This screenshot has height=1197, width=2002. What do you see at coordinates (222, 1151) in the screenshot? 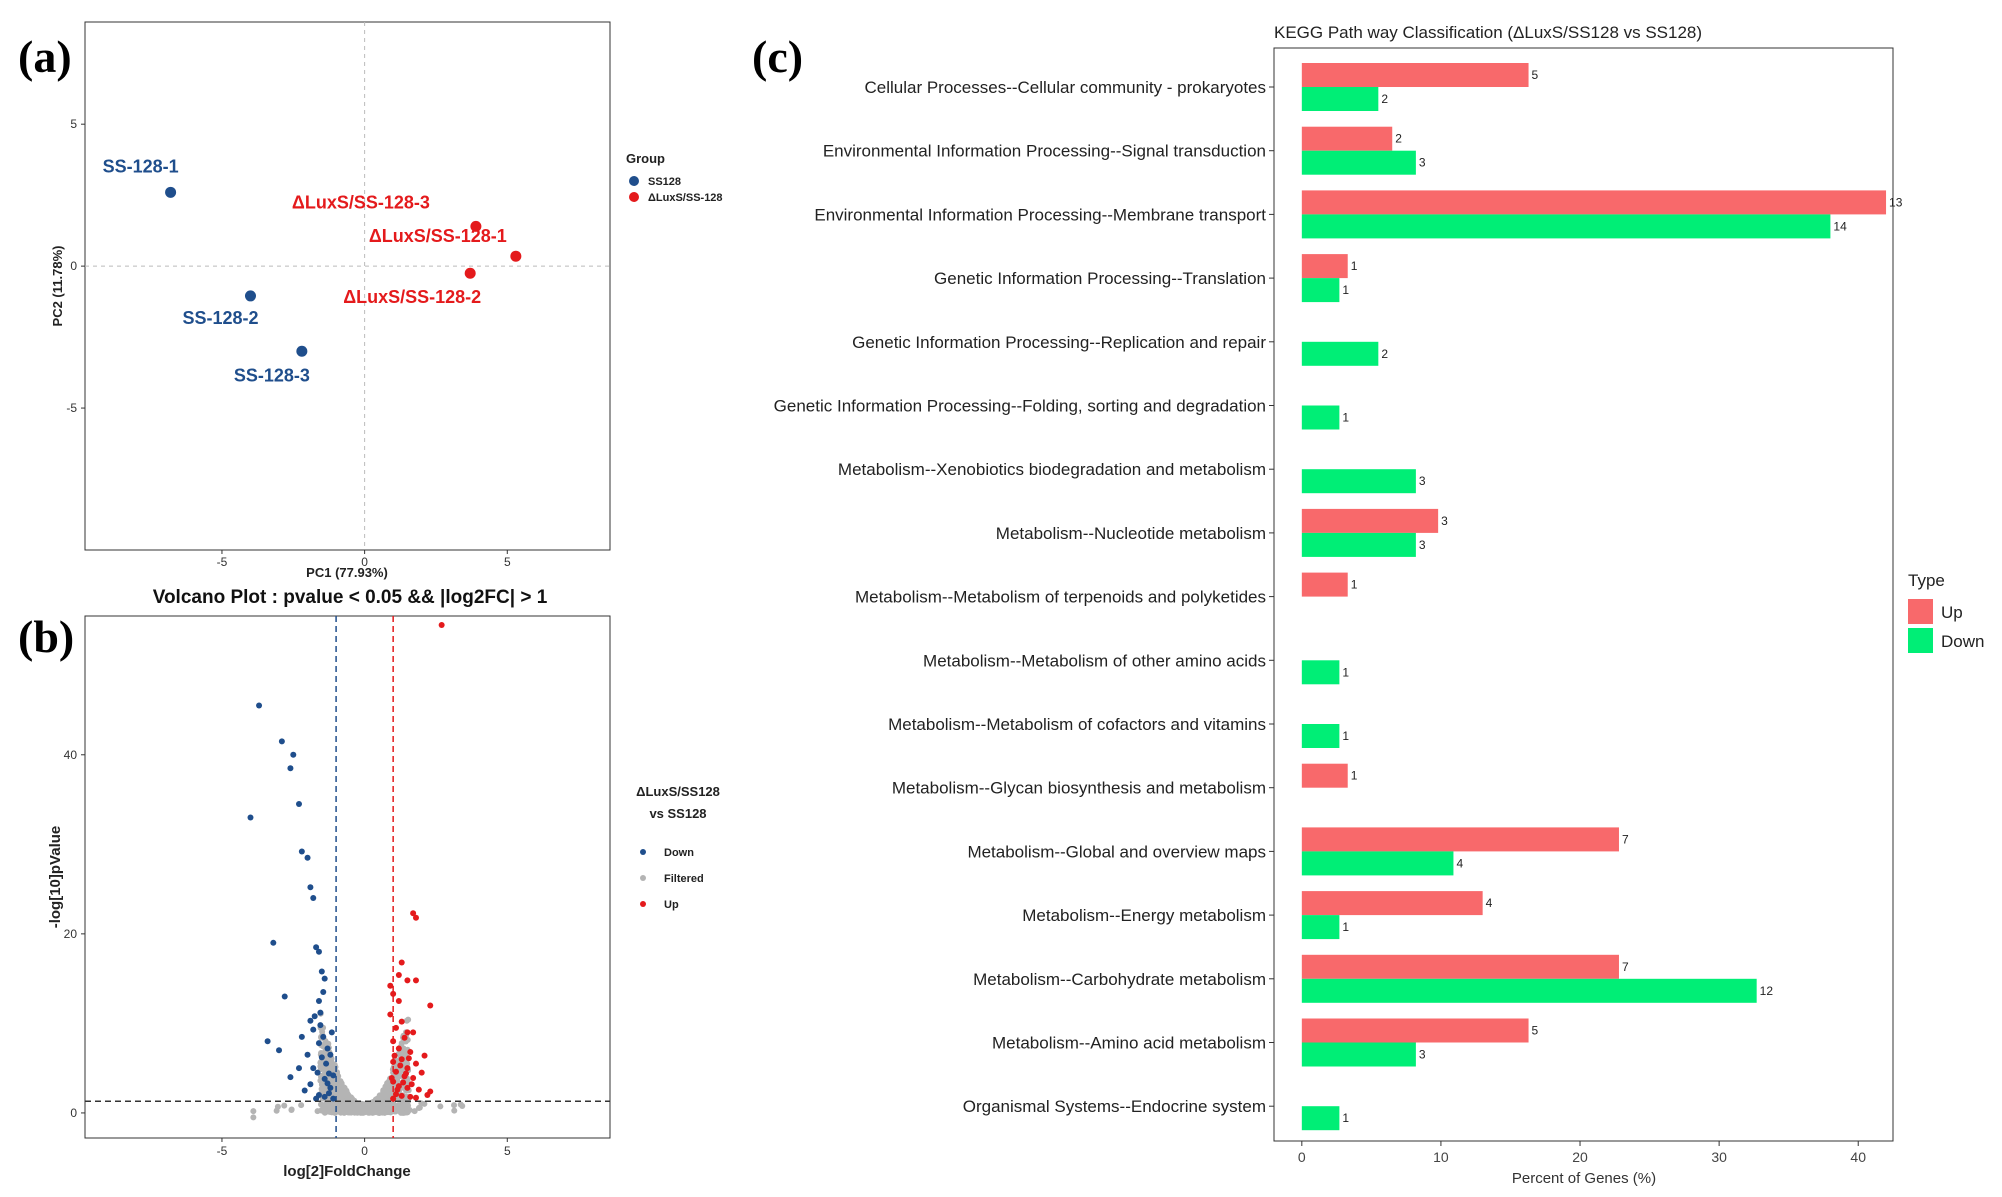
I see `volcano-x-tick-label: -5` at bounding box center [222, 1151].